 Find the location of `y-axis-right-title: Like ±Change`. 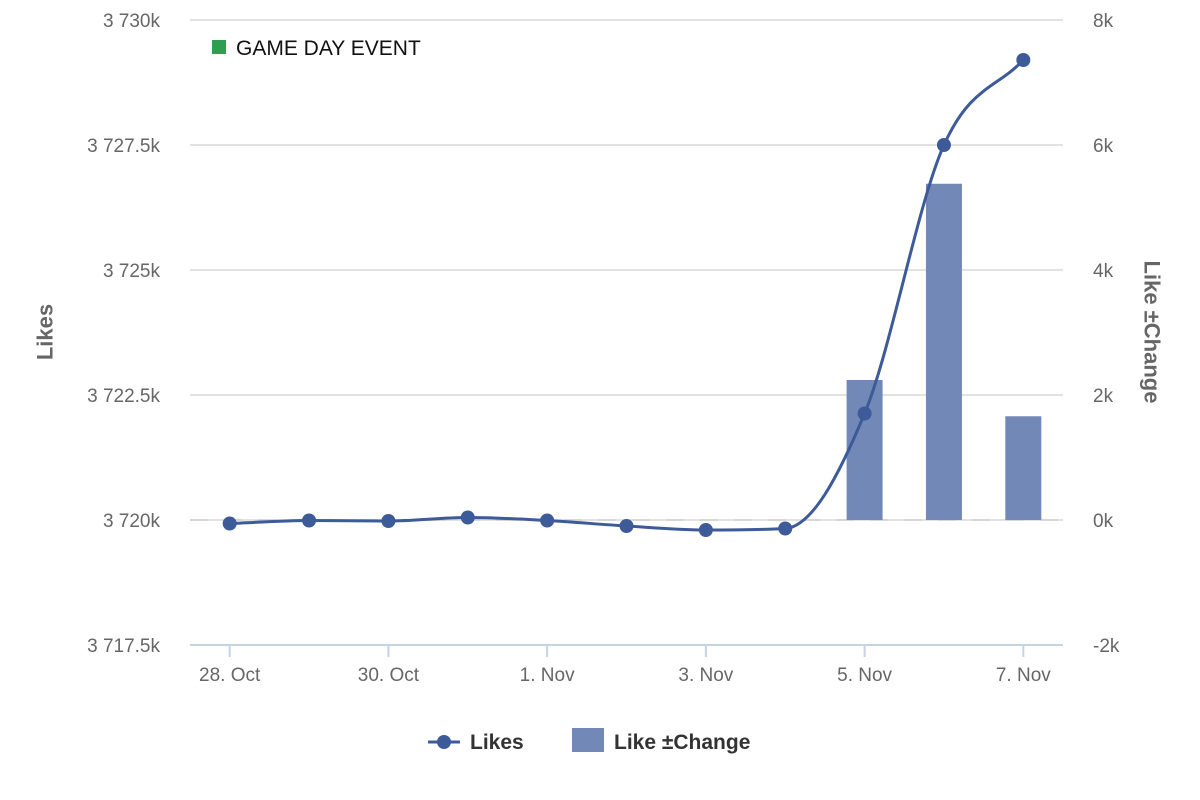

y-axis-right-title: Like ±Change is located at coordinates (1151, 332).